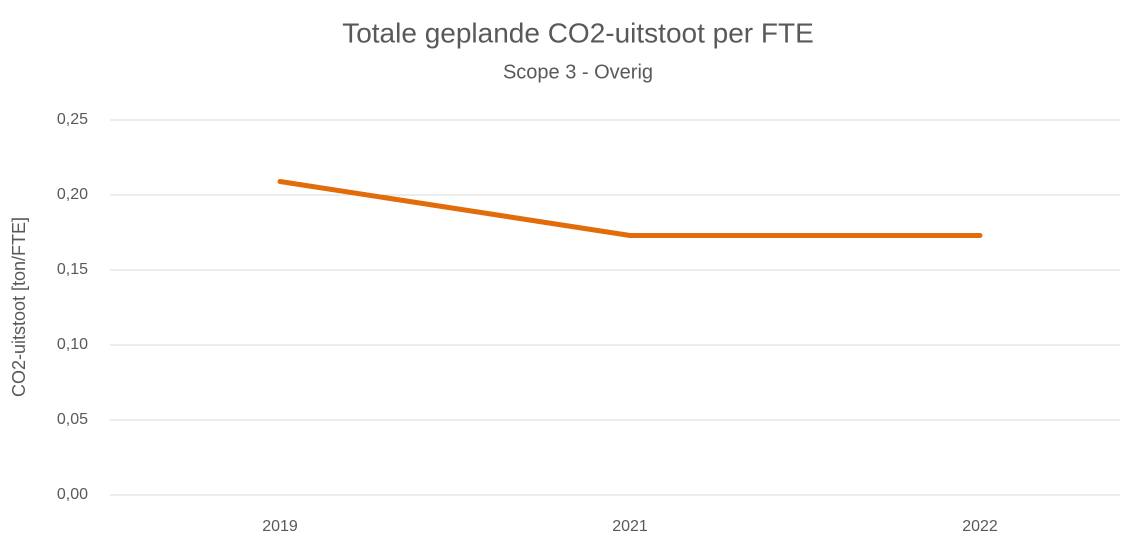 The image size is (1137, 536). I want to click on y-tick-label: 0,15, so click(72, 269).